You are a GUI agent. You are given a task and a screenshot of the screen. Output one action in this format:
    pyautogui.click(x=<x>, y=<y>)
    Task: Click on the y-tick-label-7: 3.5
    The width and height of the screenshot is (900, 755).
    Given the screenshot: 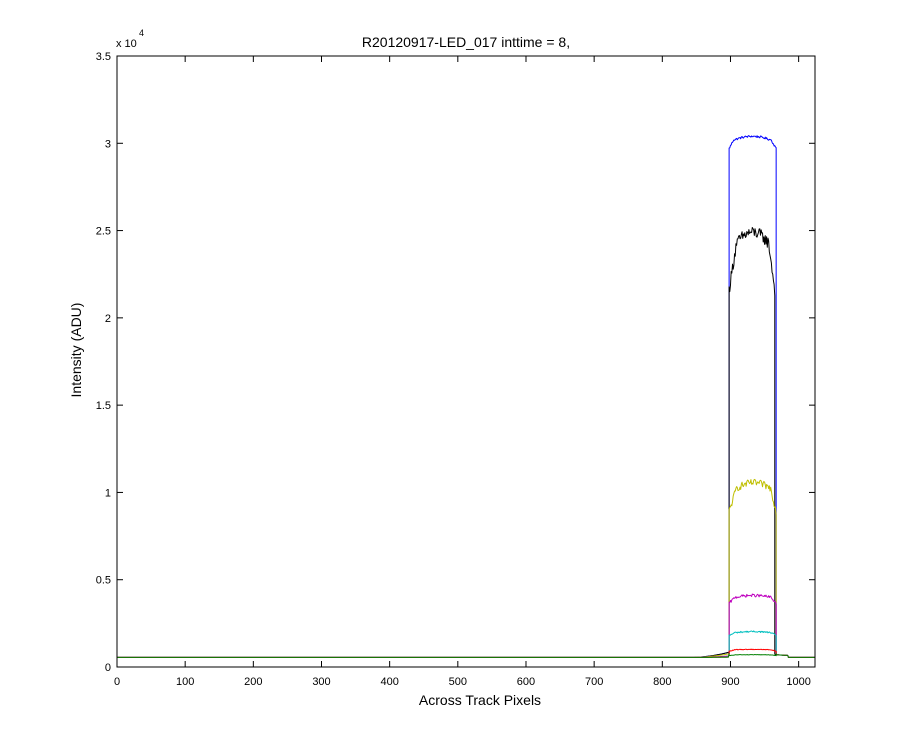 What is the action you would take?
    pyautogui.click(x=103, y=57)
    